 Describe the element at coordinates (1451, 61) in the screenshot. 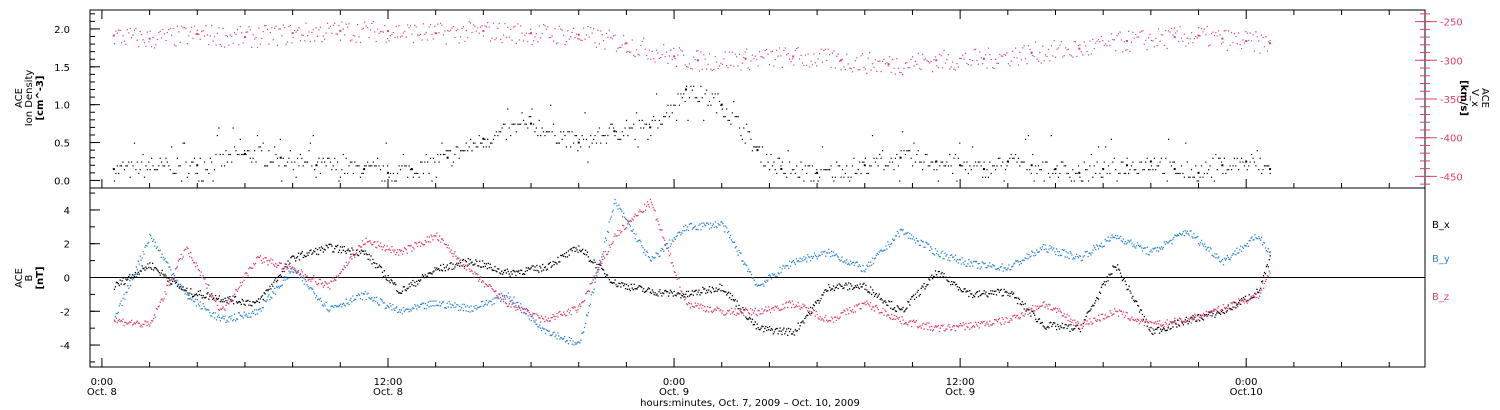

I see `top-right-tick-label: -300` at that location.